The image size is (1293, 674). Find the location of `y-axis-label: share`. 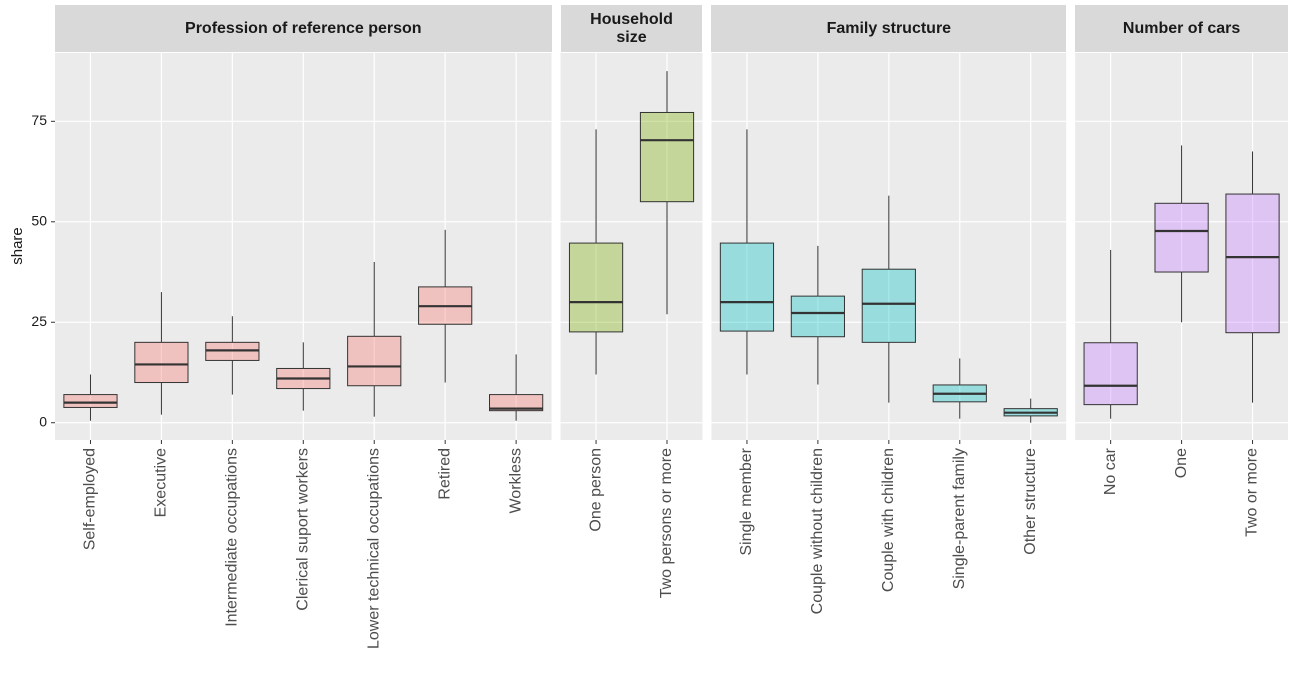

y-axis-label: share is located at coordinates (17, 246).